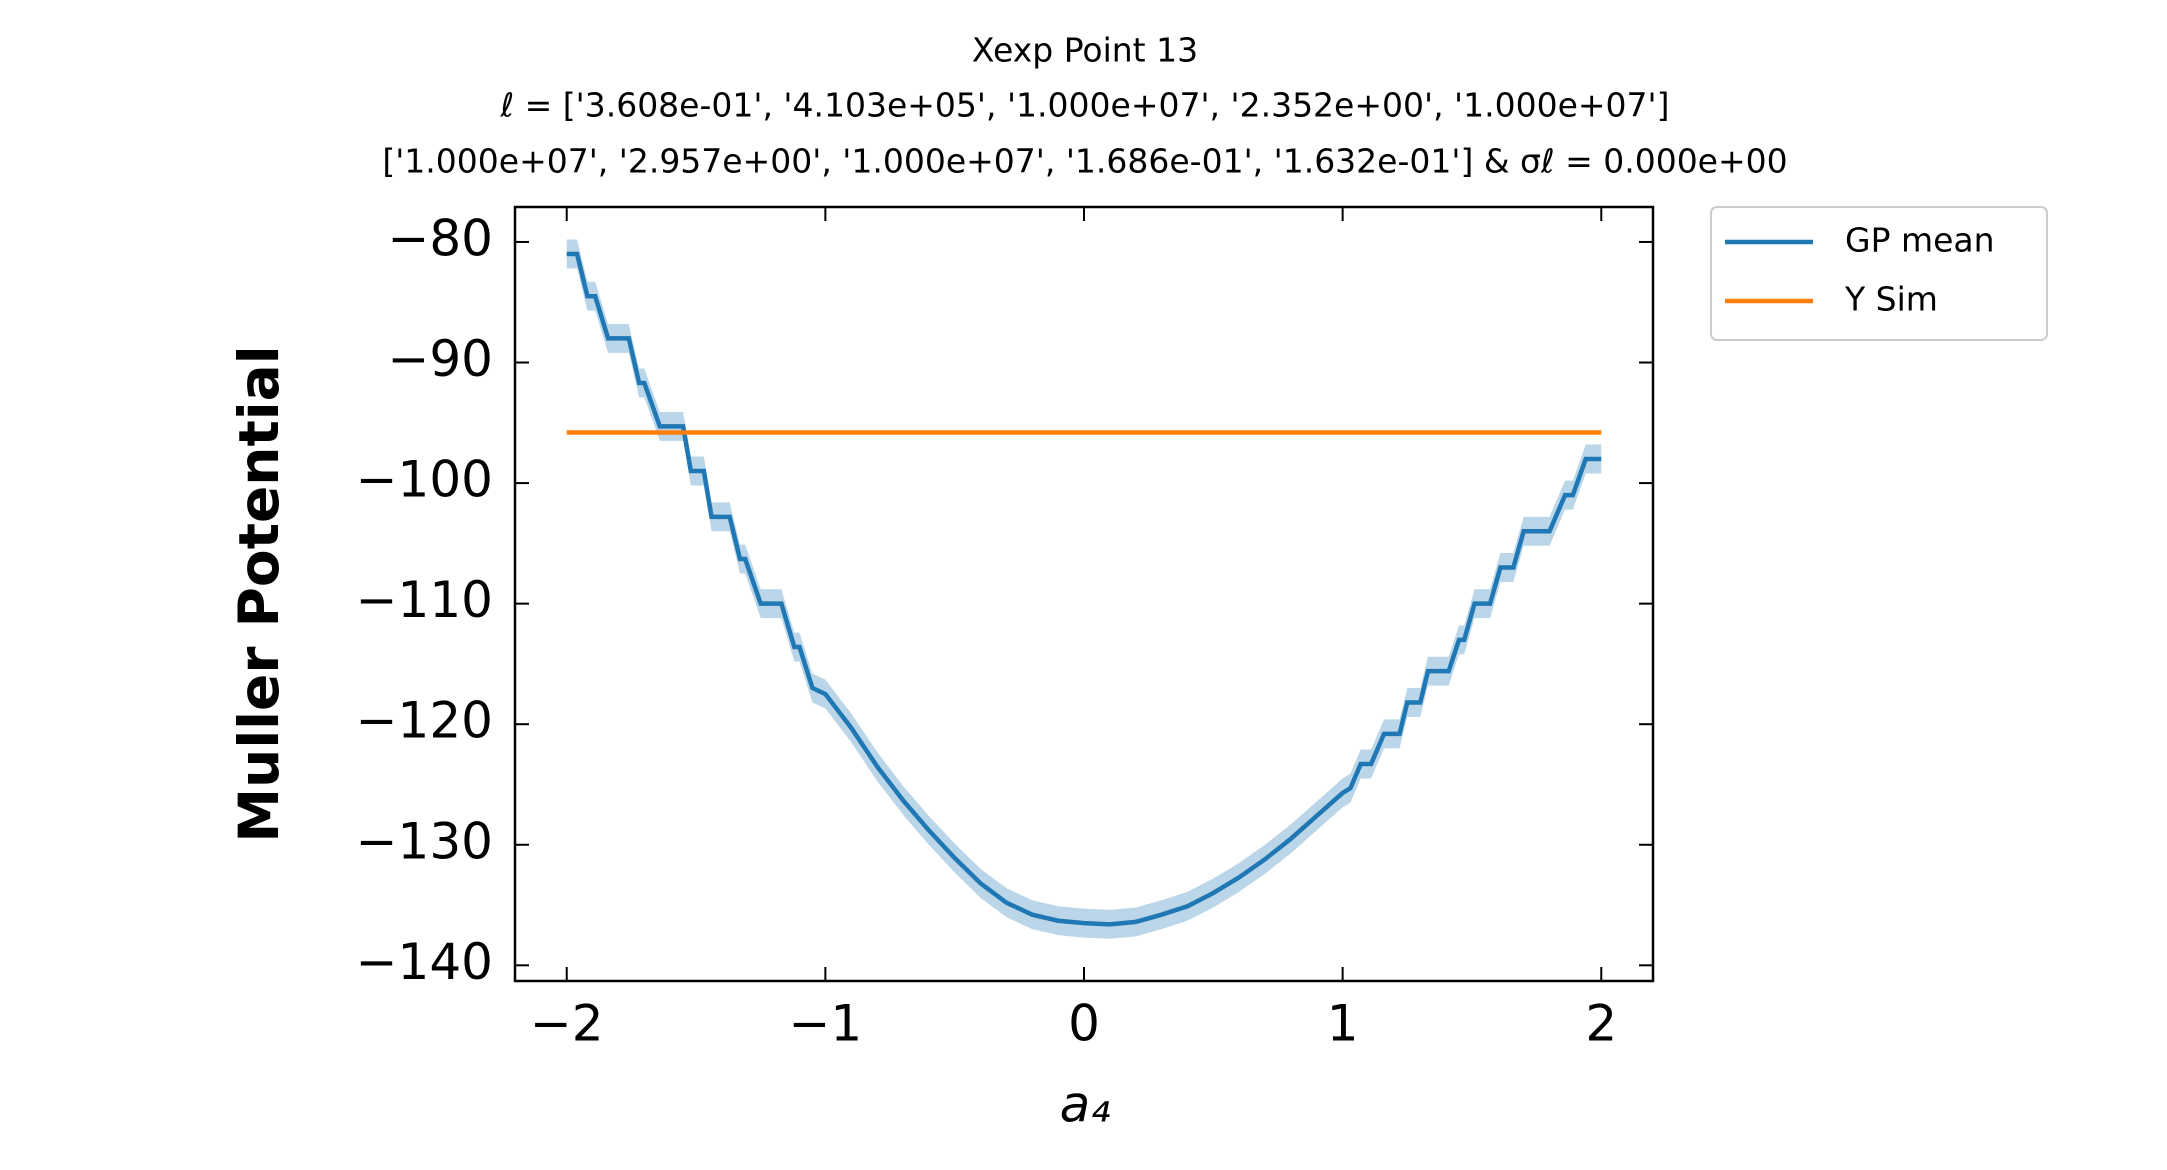 The image size is (2167, 1170). I want to click on y-tick-label: −90, so click(440, 359).